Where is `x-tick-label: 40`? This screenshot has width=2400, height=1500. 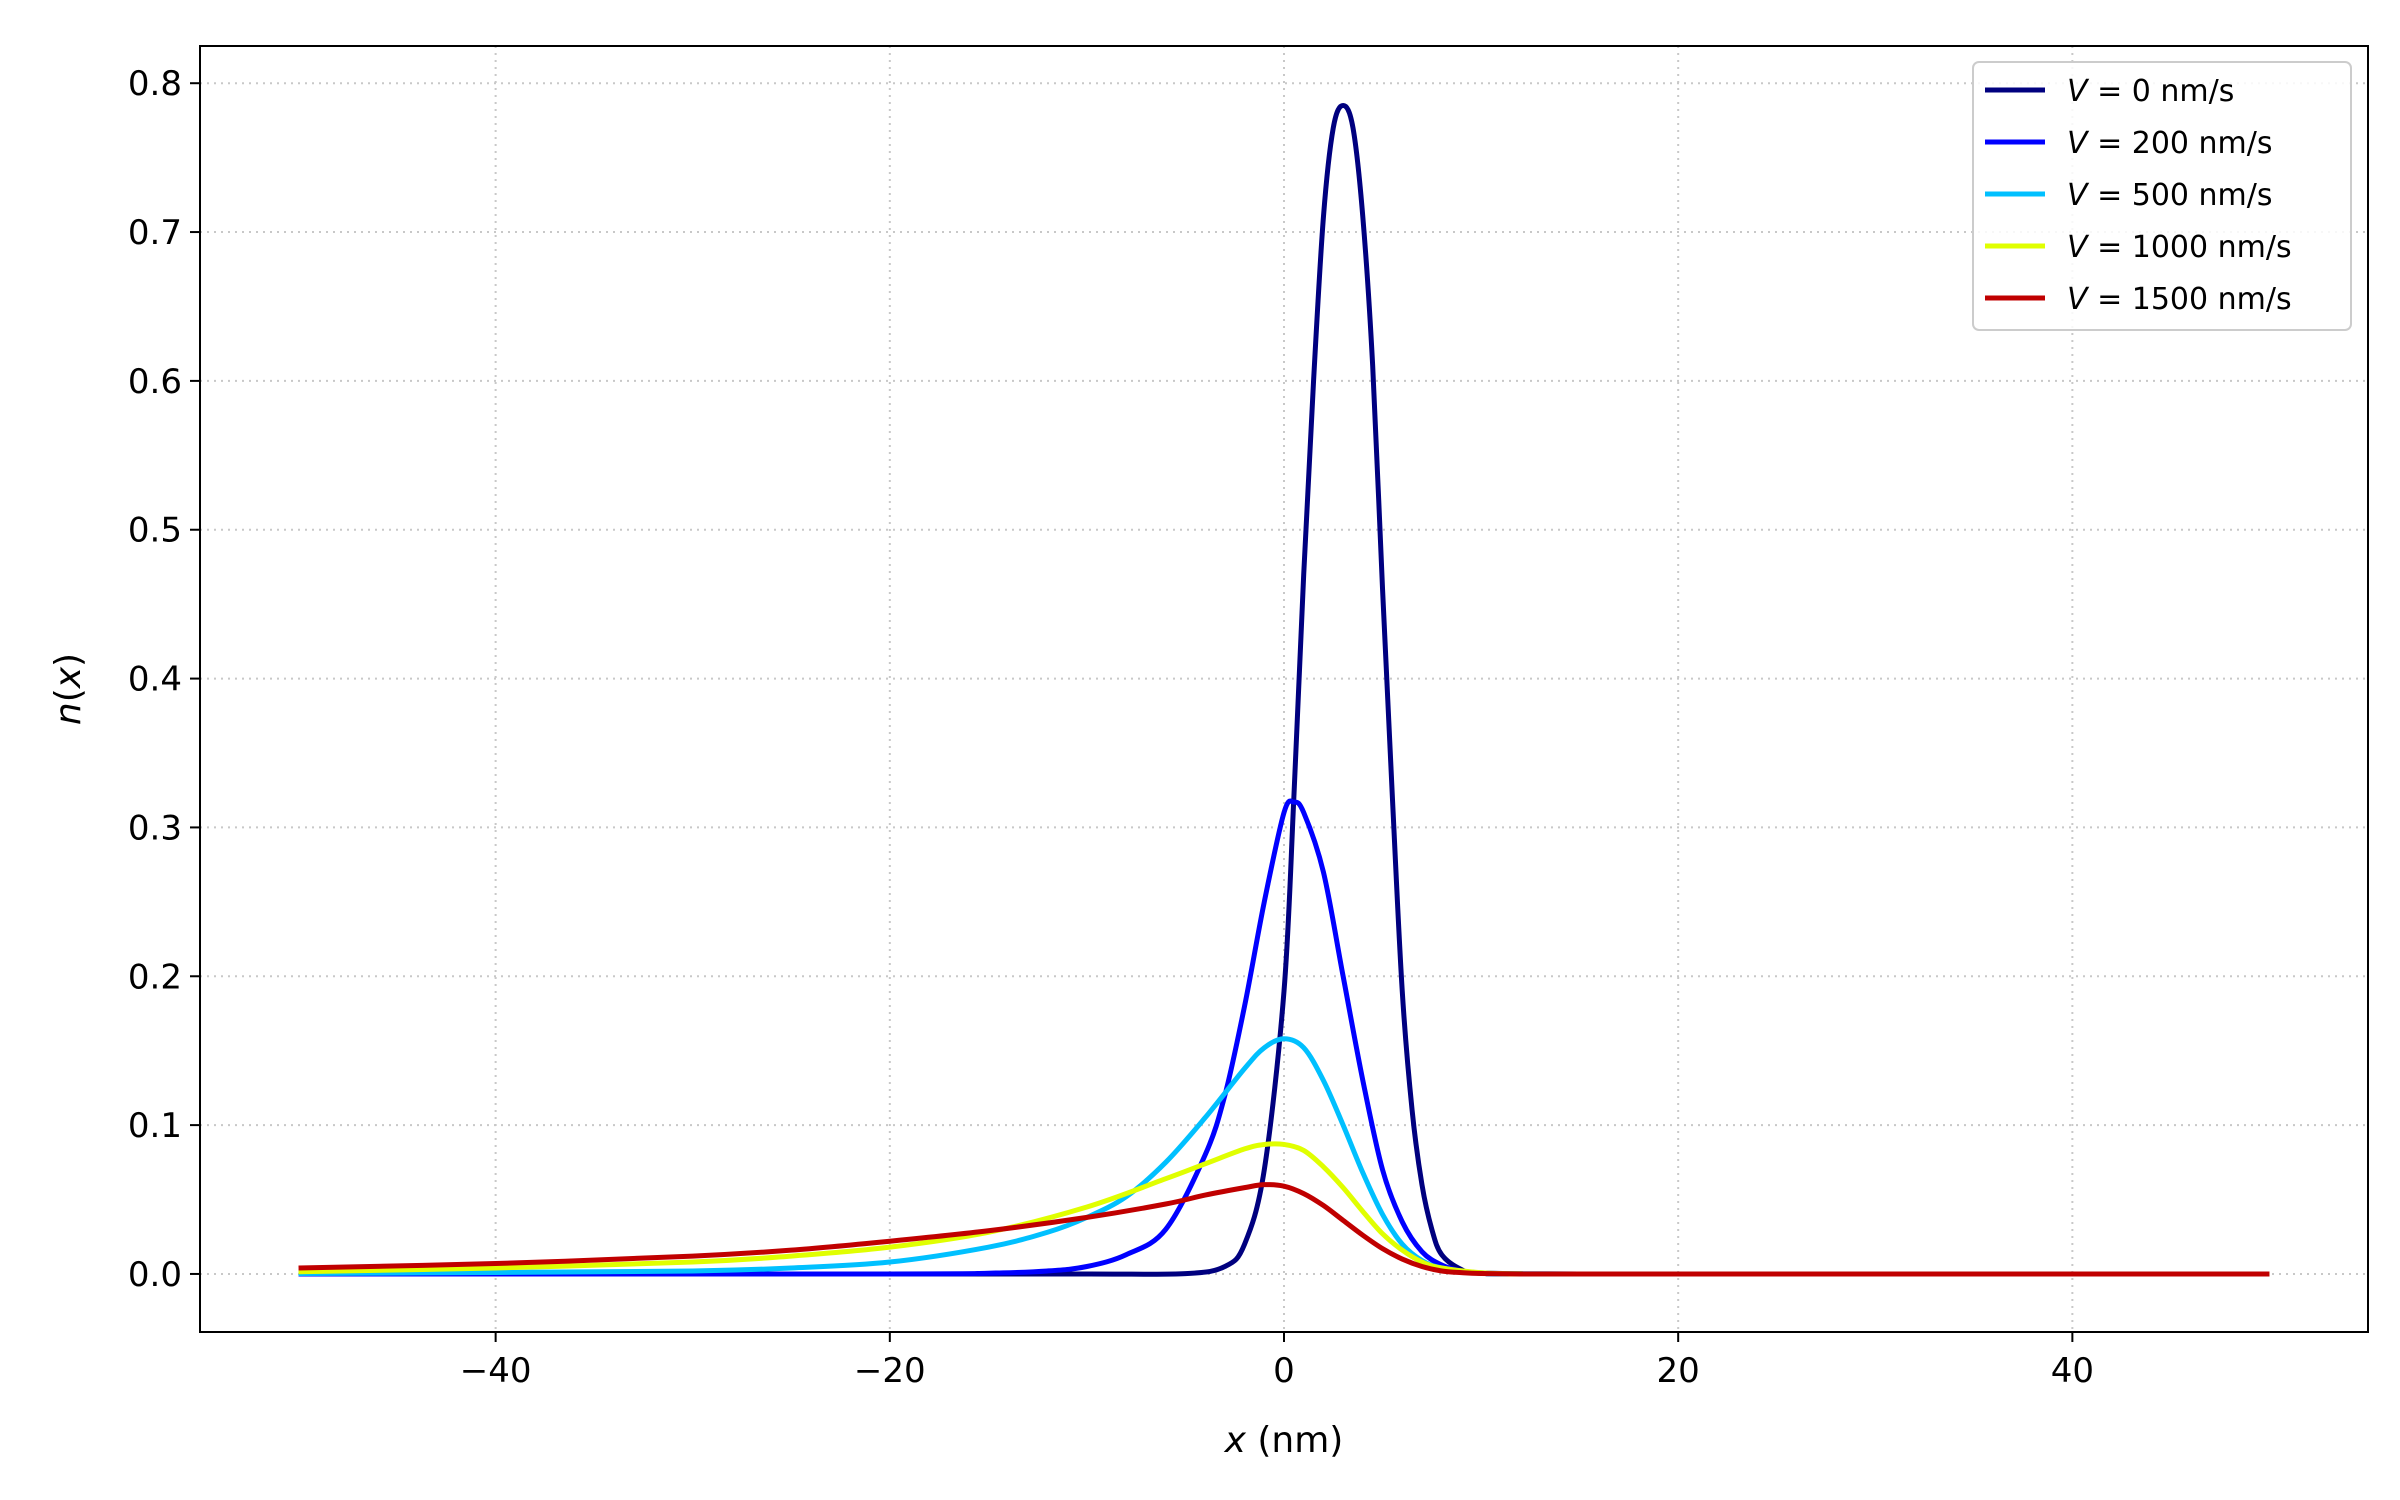 x-tick-label: 40 is located at coordinates (2072, 1371).